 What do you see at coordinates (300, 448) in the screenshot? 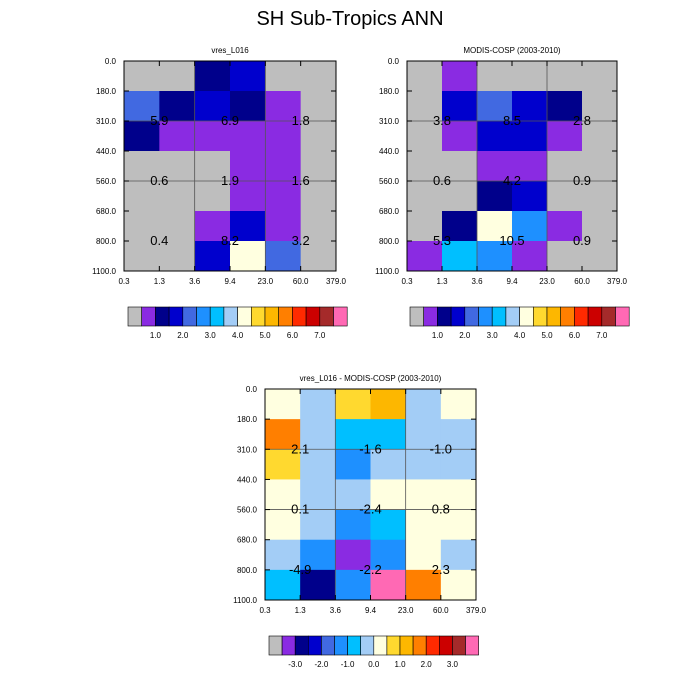
I see `cell-value-label: 2.1` at bounding box center [300, 448].